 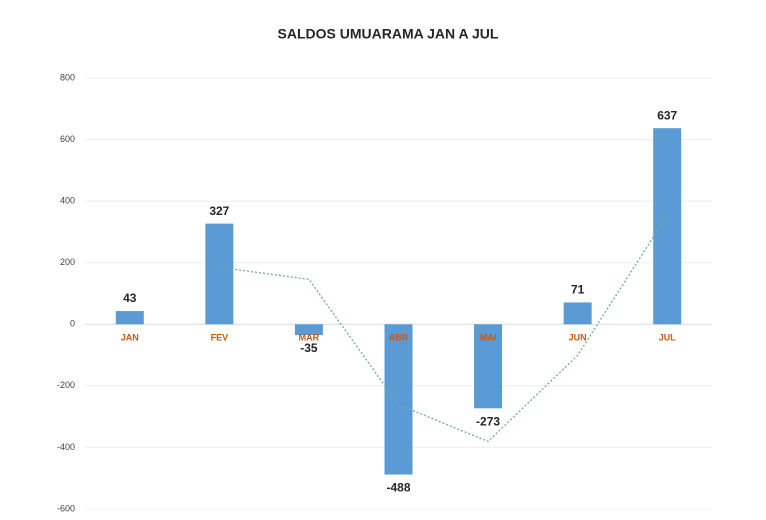 What do you see at coordinates (488, 422) in the screenshot?
I see `value-label: -273` at bounding box center [488, 422].